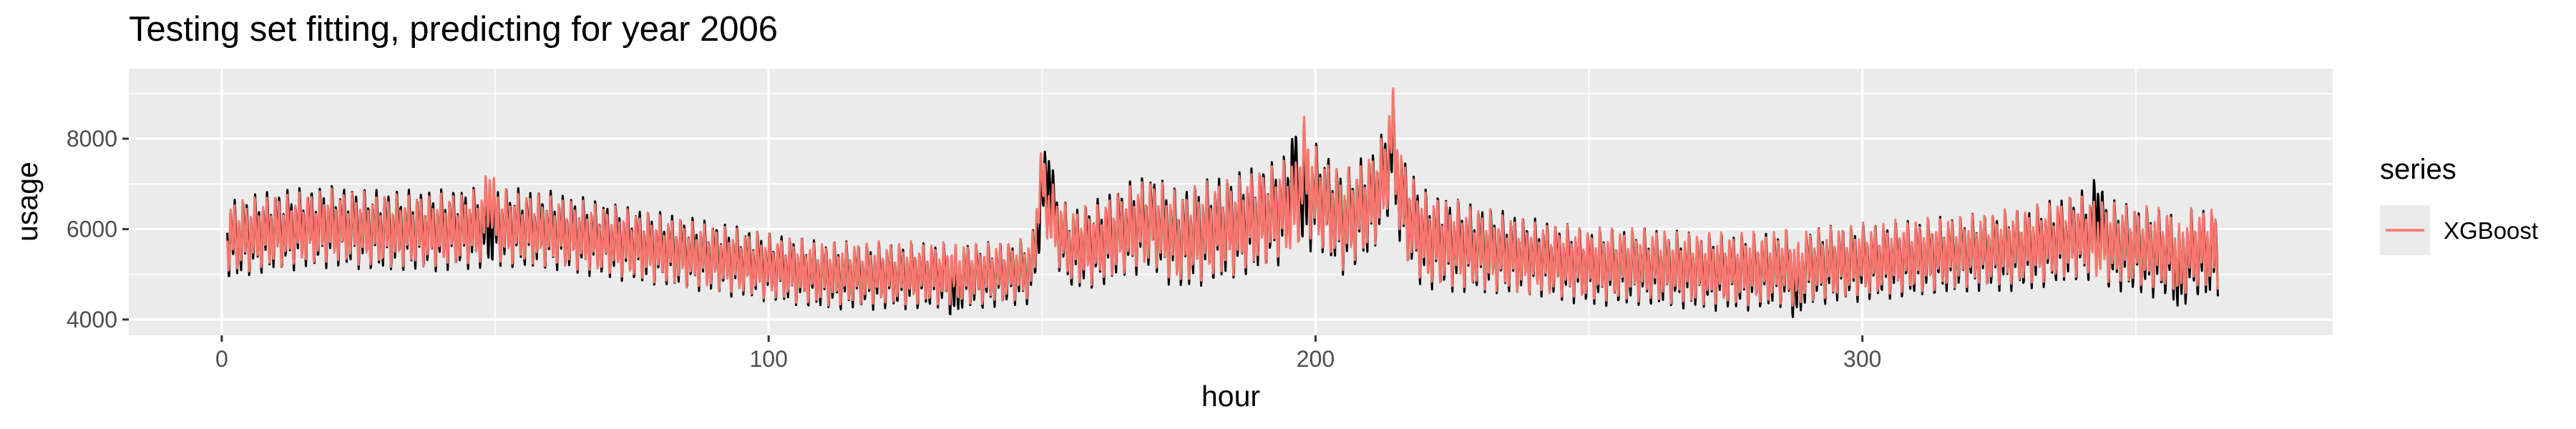  I want to click on legend: series XGBoost, so click(2459, 204).